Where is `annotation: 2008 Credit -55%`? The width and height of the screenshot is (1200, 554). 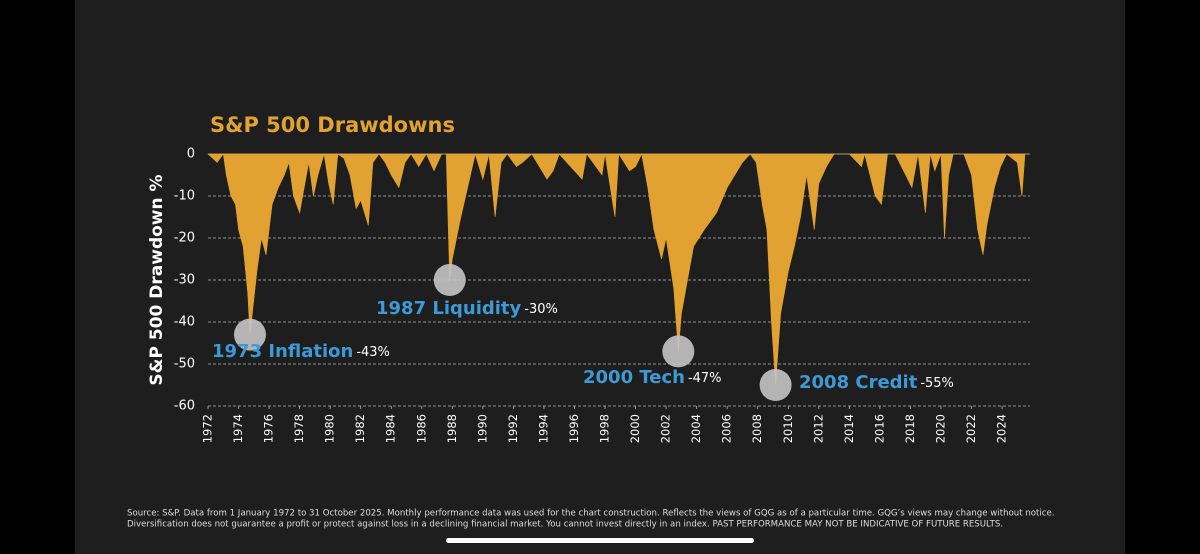 annotation: 2008 Credit -55% is located at coordinates (876, 382).